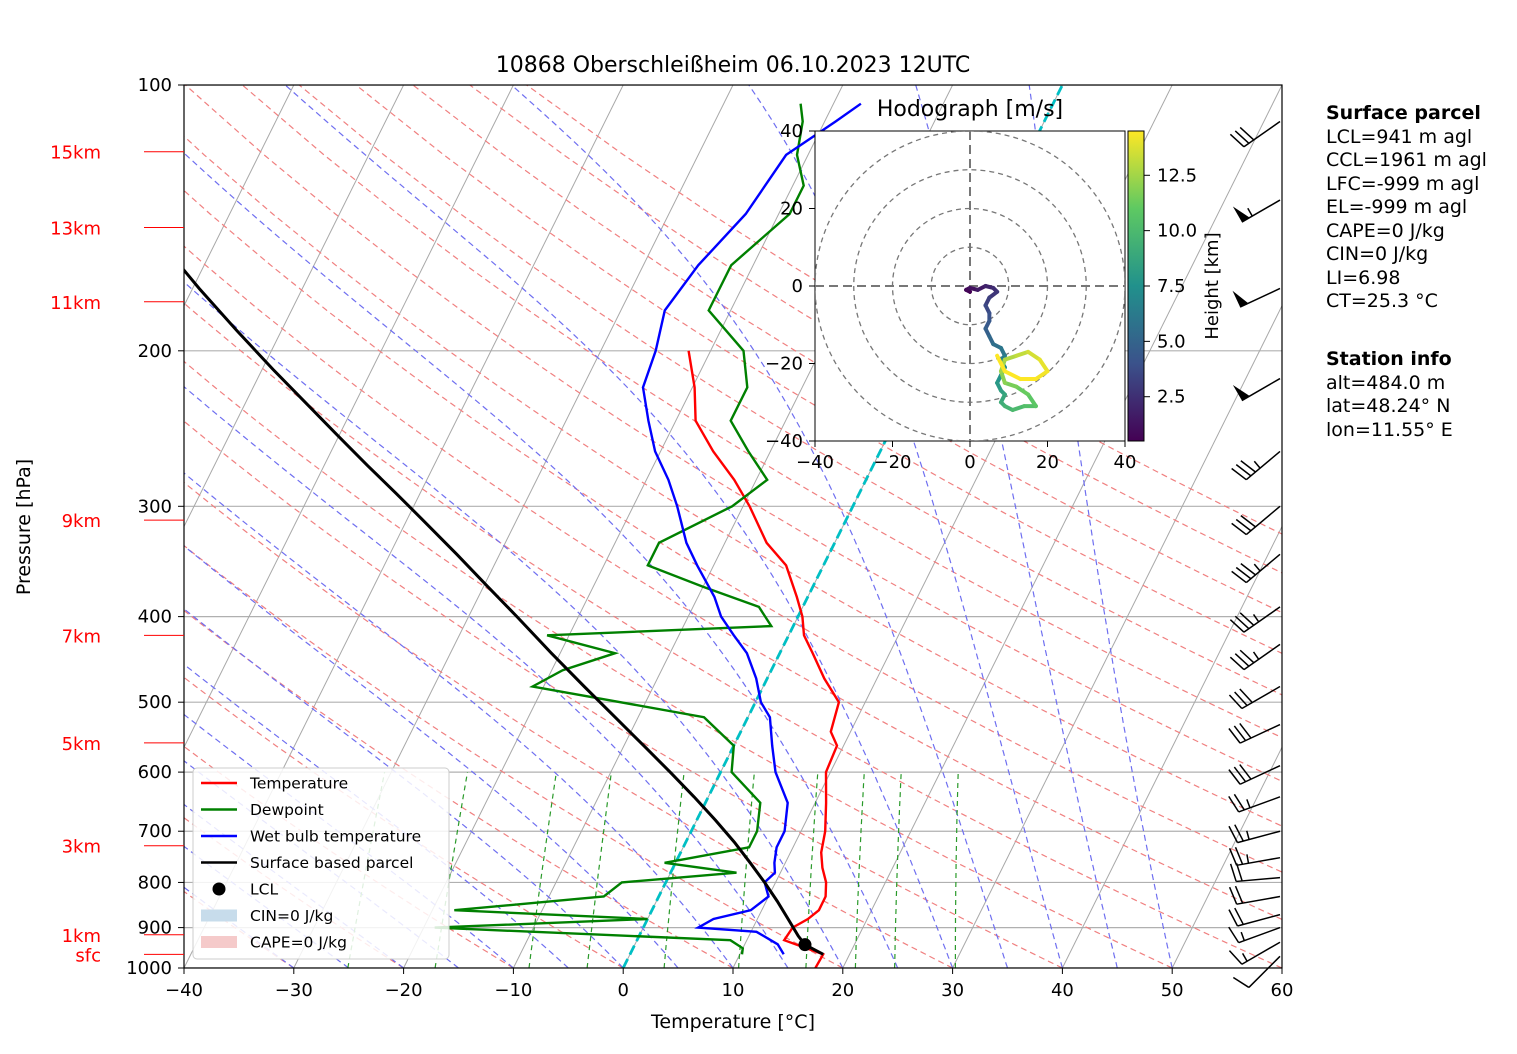 This screenshot has height=1054, width=1517. I want to click on parcel-cin: CIN=0 J/kg, so click(1377, 254).